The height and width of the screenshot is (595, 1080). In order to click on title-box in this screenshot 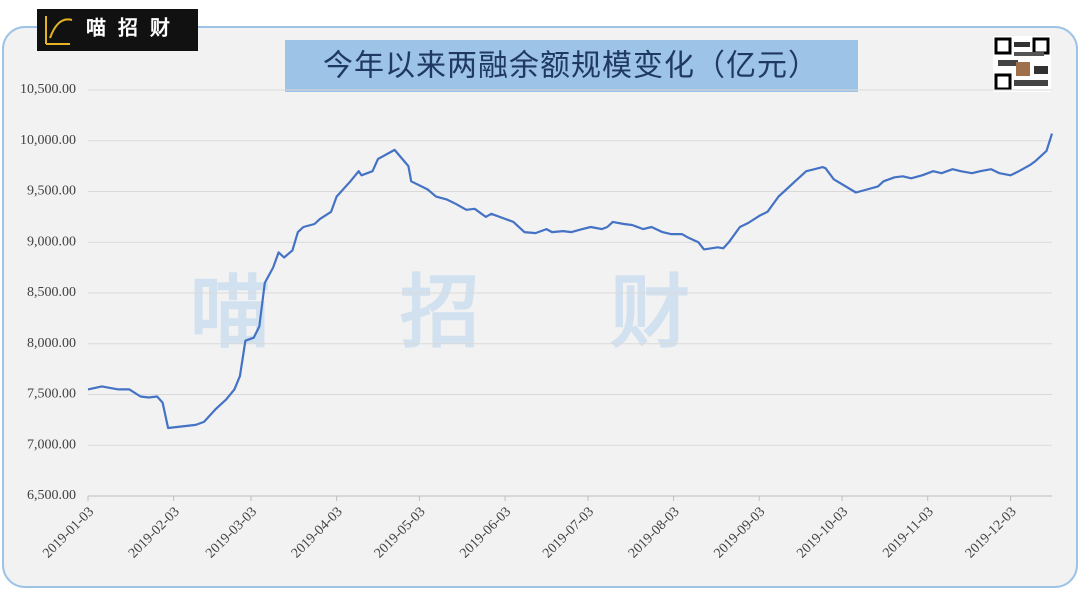, I will do `click(571, 66)`.